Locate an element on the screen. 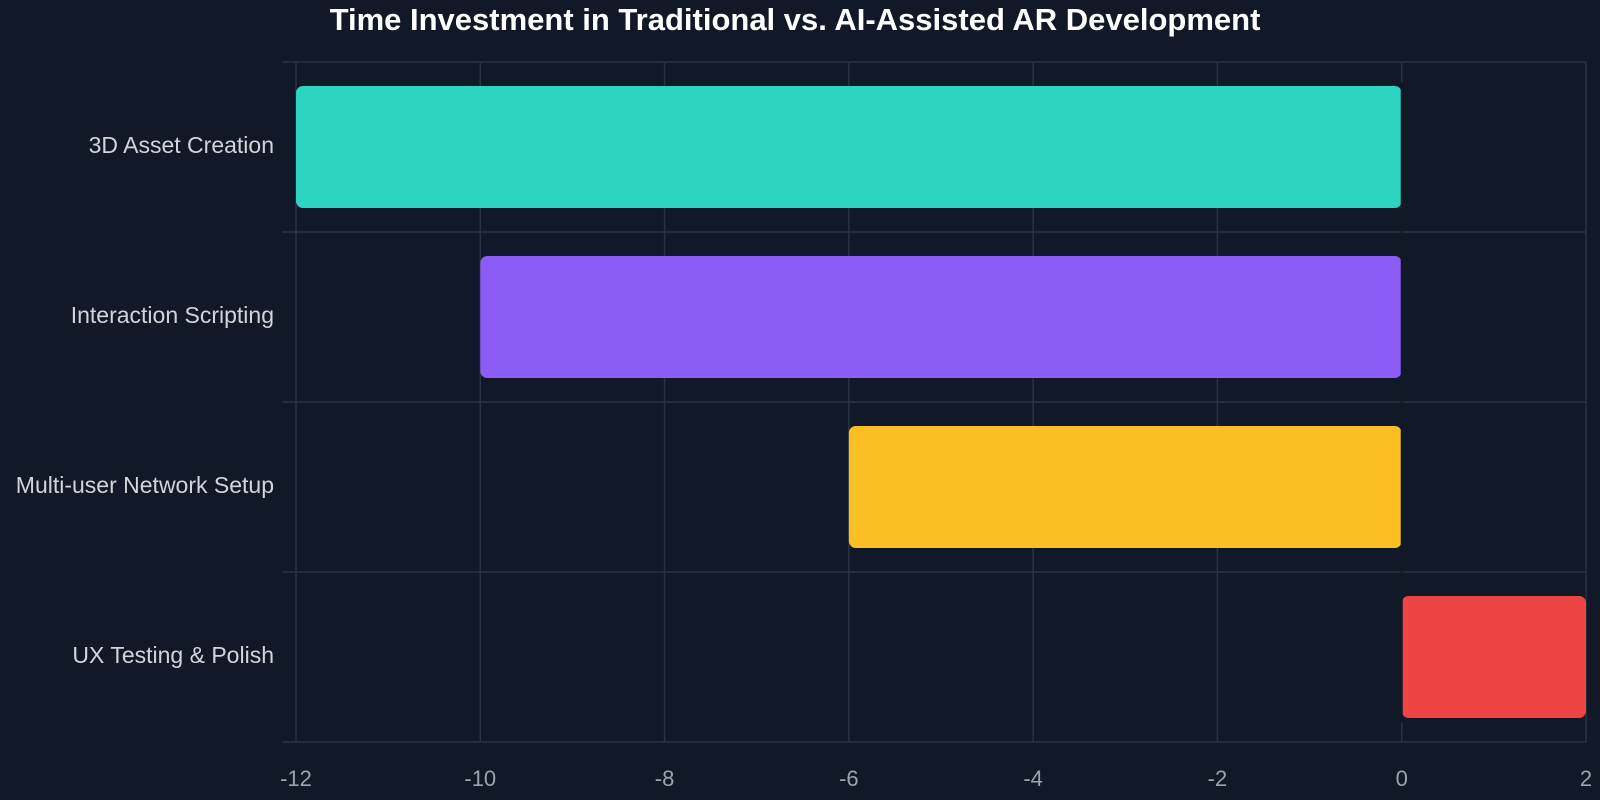 The image size is (1600, 800). x-tick-label: -4 is located at coordinates (1033, 778).